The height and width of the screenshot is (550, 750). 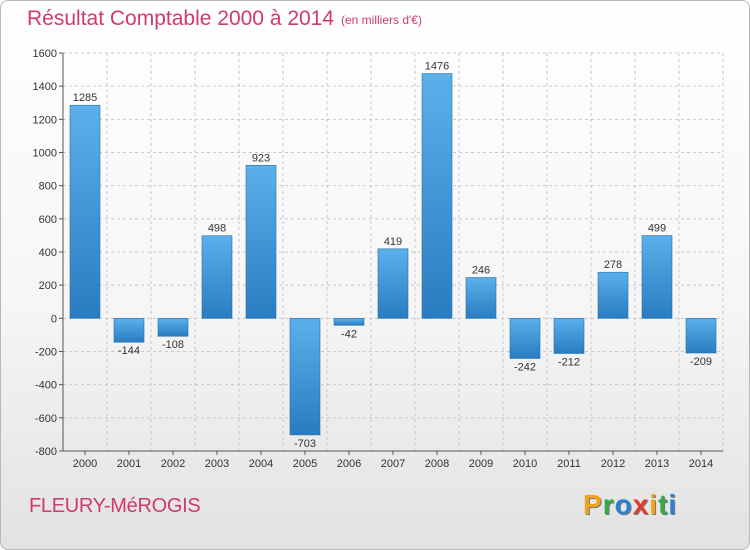 I want to click on y-tick-label: 800, so click(x=48, y=187).